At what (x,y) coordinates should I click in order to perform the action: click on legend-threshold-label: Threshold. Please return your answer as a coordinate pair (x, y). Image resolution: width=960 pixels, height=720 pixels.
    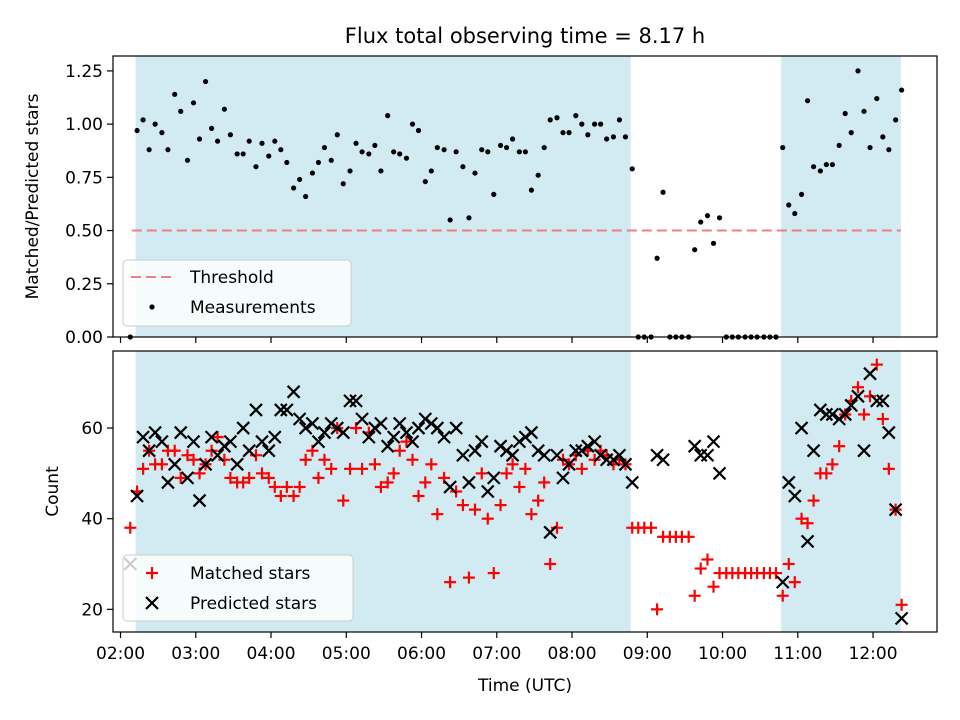
    Looking at the image, I should click on (231, 278).